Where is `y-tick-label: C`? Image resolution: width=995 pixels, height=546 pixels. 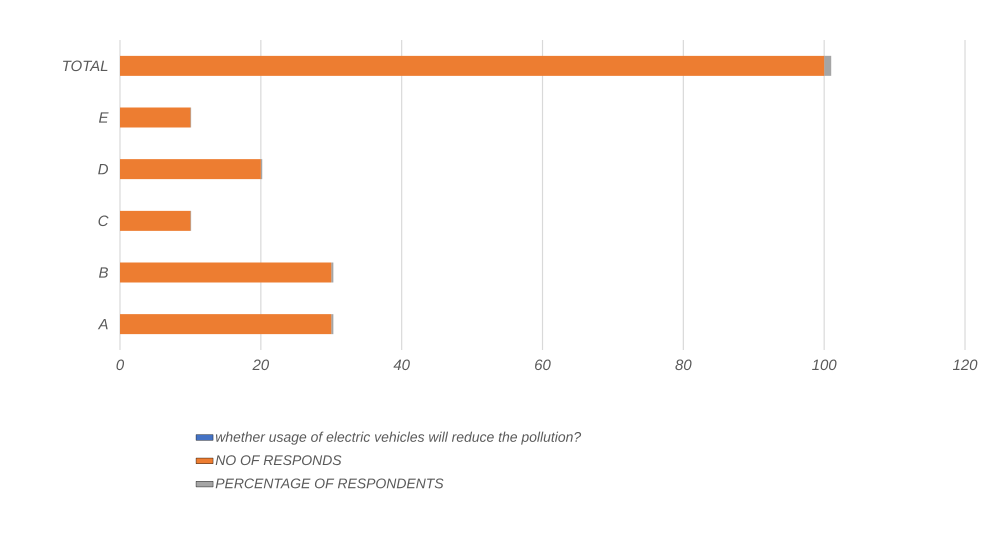 y-tick-label: C is located at coordinates (103, 221).